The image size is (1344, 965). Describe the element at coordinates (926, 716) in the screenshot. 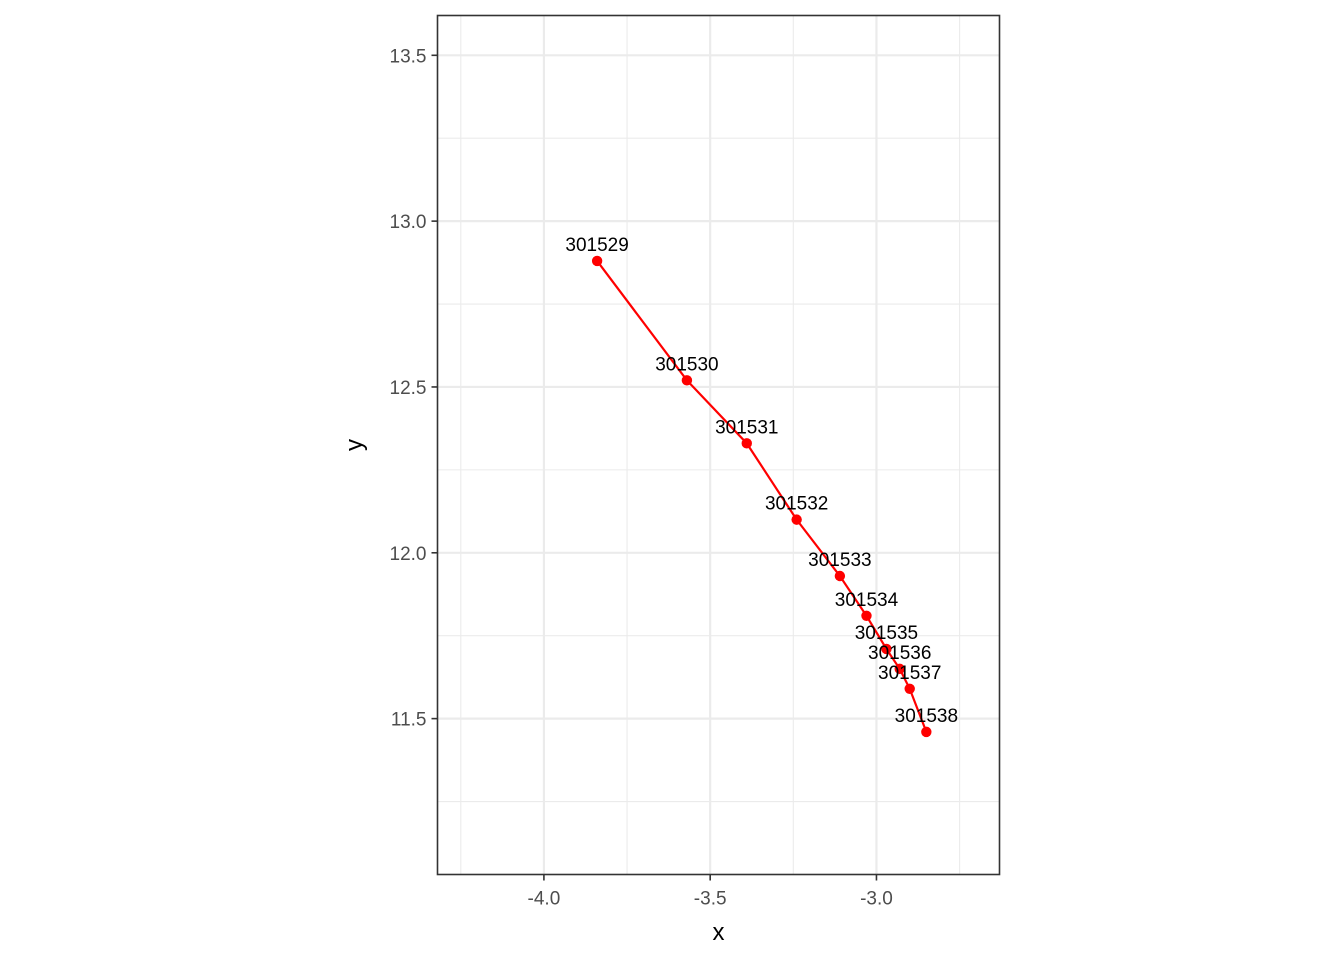

I see `point-label: 301538` at that location.